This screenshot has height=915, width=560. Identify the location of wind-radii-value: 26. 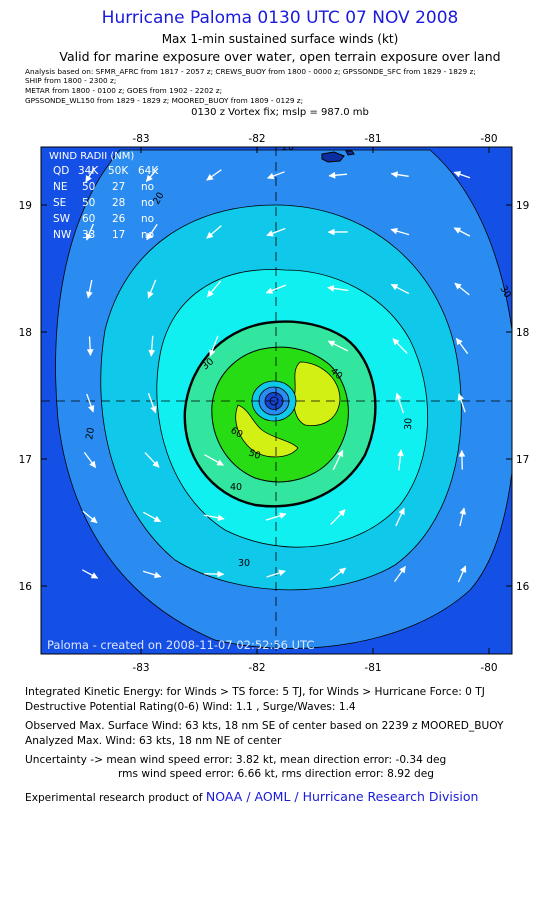
(119, 219).